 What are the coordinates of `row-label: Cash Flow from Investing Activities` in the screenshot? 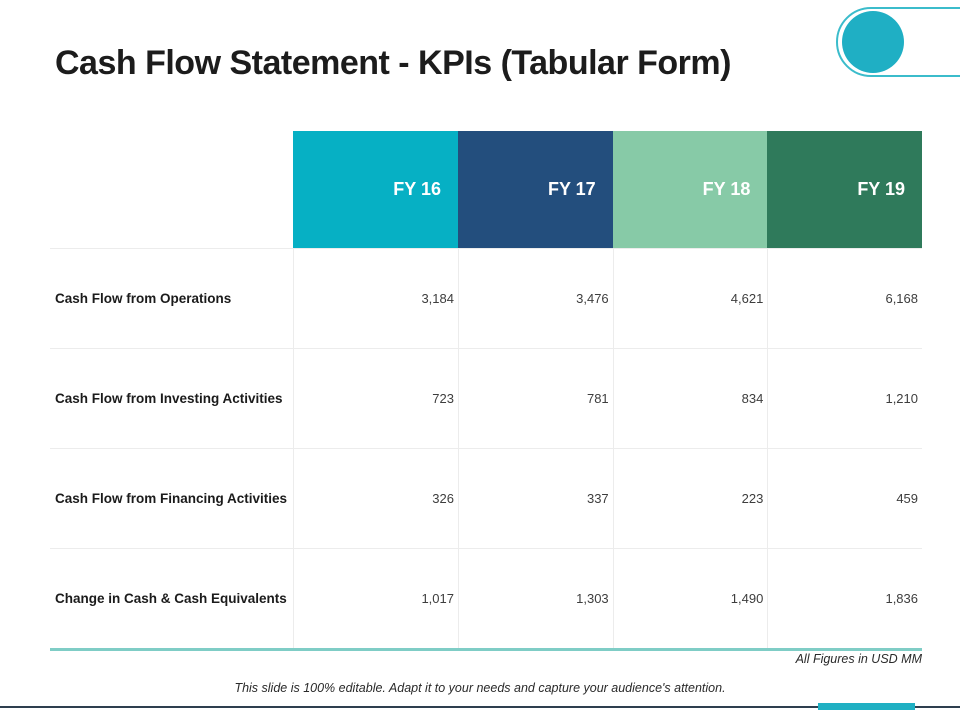 It's located at (169, 398).